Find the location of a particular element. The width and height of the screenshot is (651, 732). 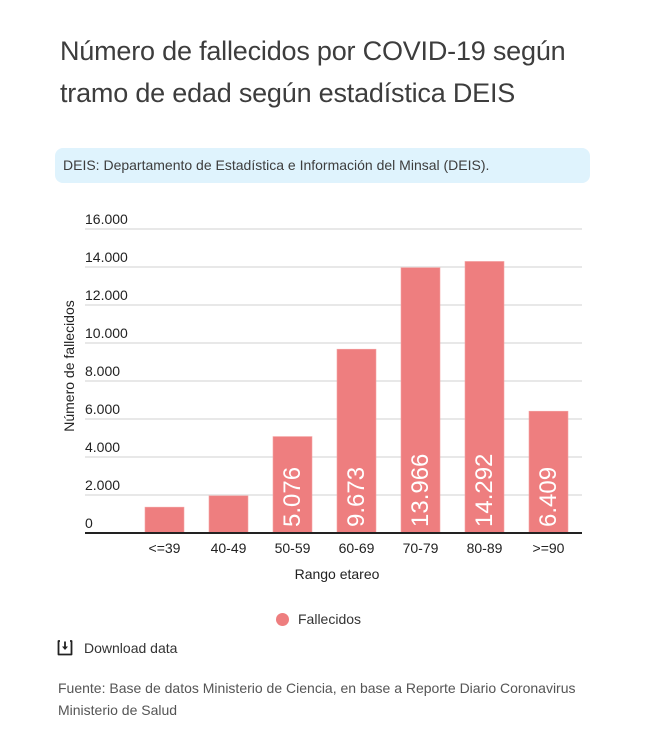

data-label: 6.409 is located at coordinates (548, 497).